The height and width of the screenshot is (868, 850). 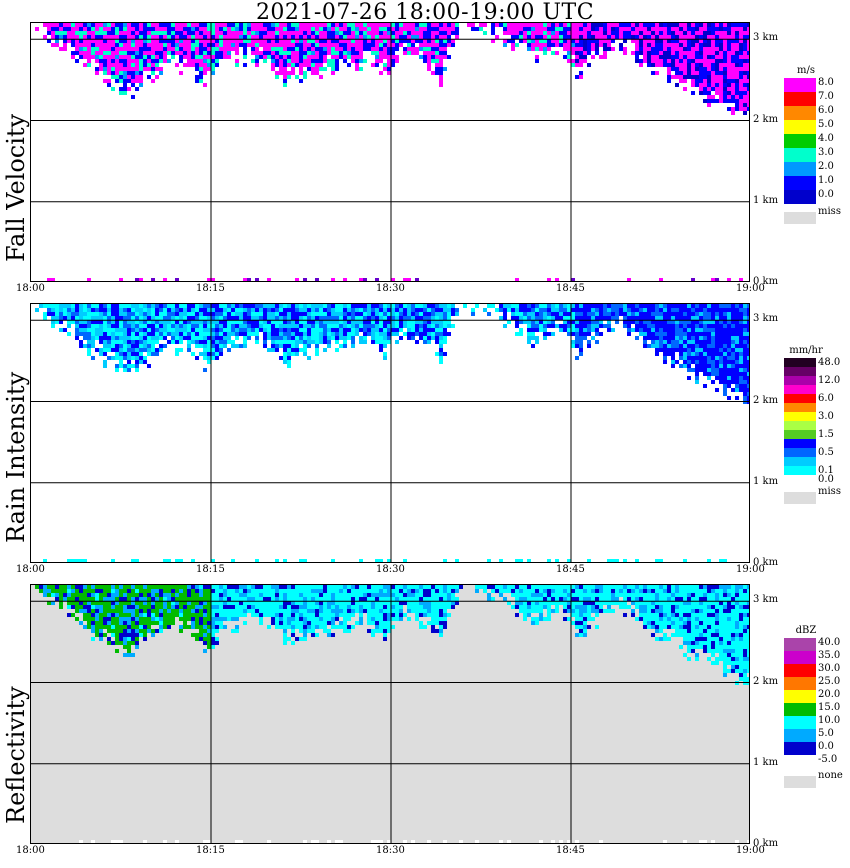 I want to click on fall-velocity-surface-cell, so click(x=141, y=279).